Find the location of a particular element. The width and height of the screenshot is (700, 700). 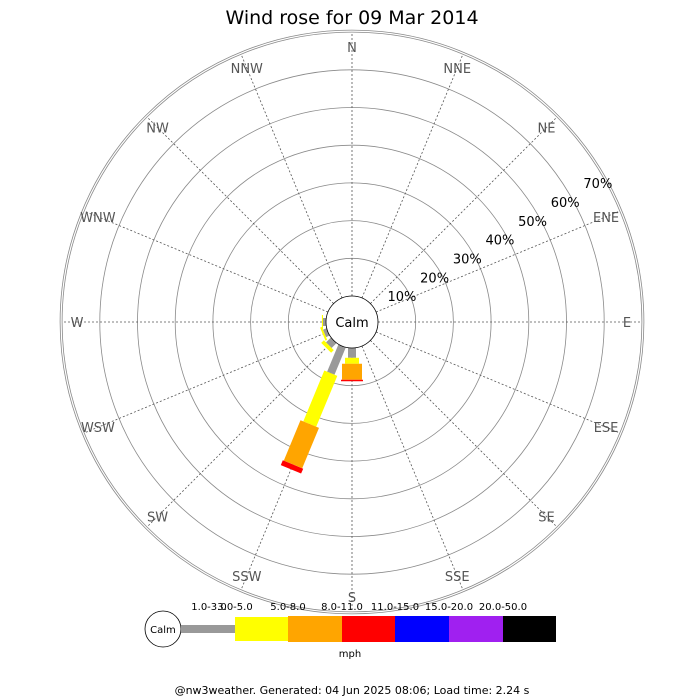

bar-W-3.0-5.0 is located at coordinates (322, 322).